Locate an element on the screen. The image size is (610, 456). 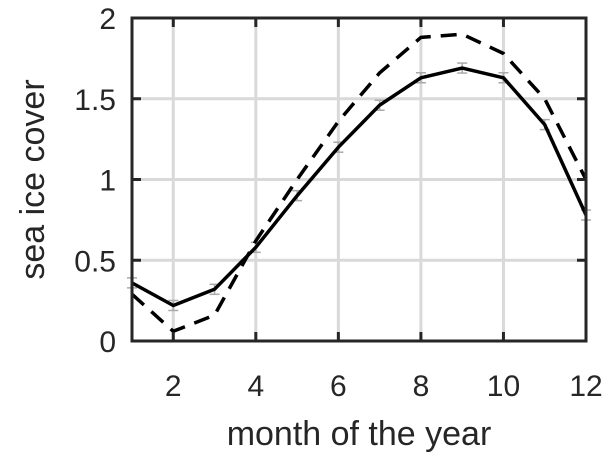
x-axis-title: month of the year is located at coordinates (359, 434).